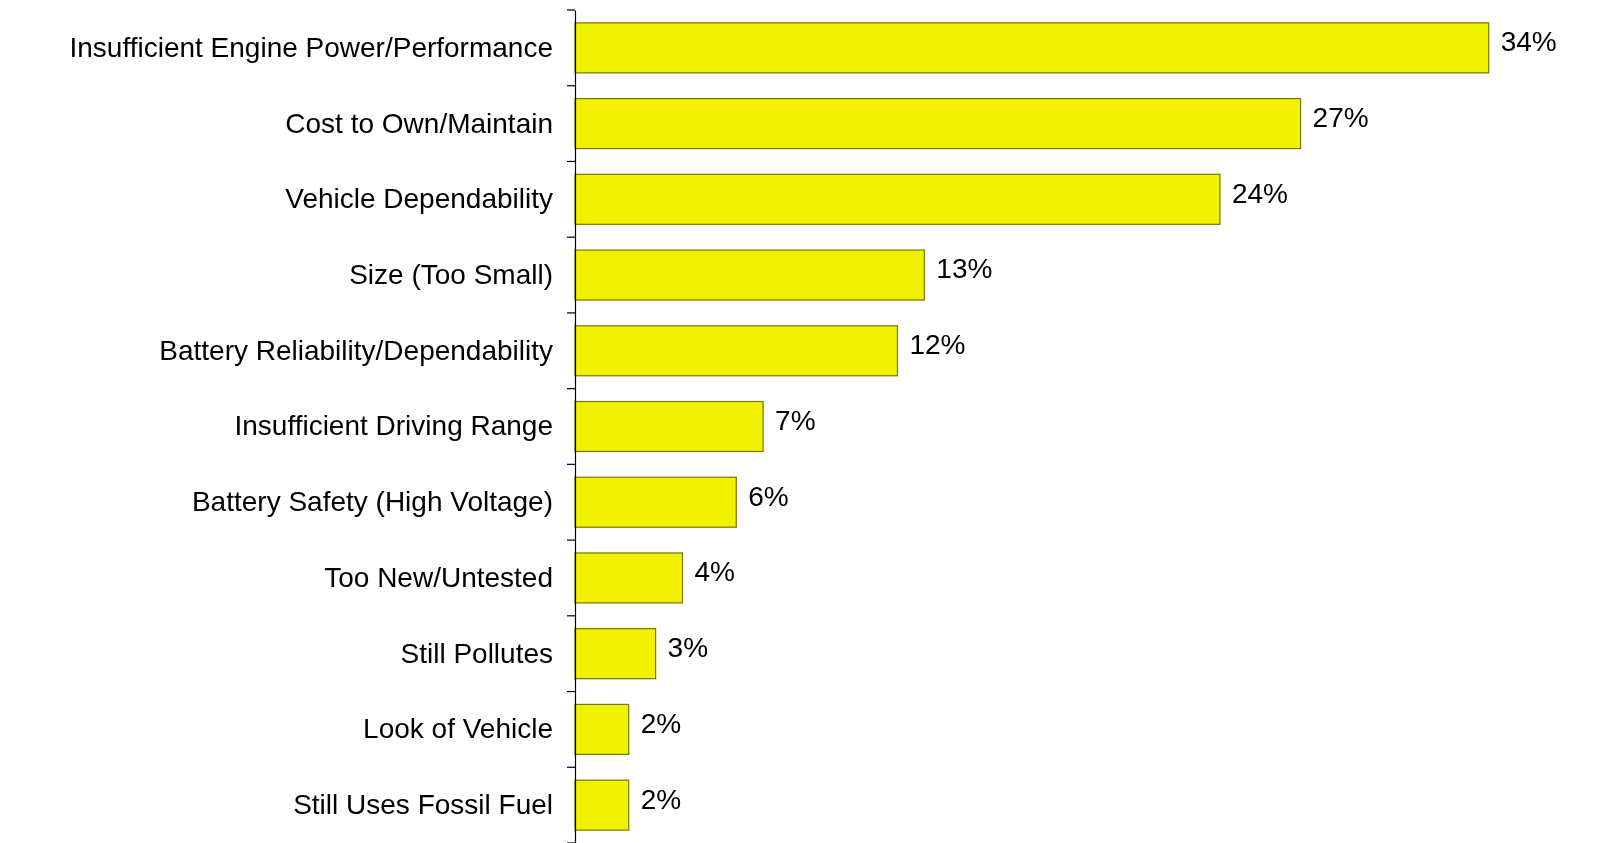 Image resolution: width=1617 pixels, height=843 pixels. What do you see at coordinates (356, 350) in the screenshot?
I see `y-tick-label: Battery Reliability/Dependability` at bounding box center [356, 350].